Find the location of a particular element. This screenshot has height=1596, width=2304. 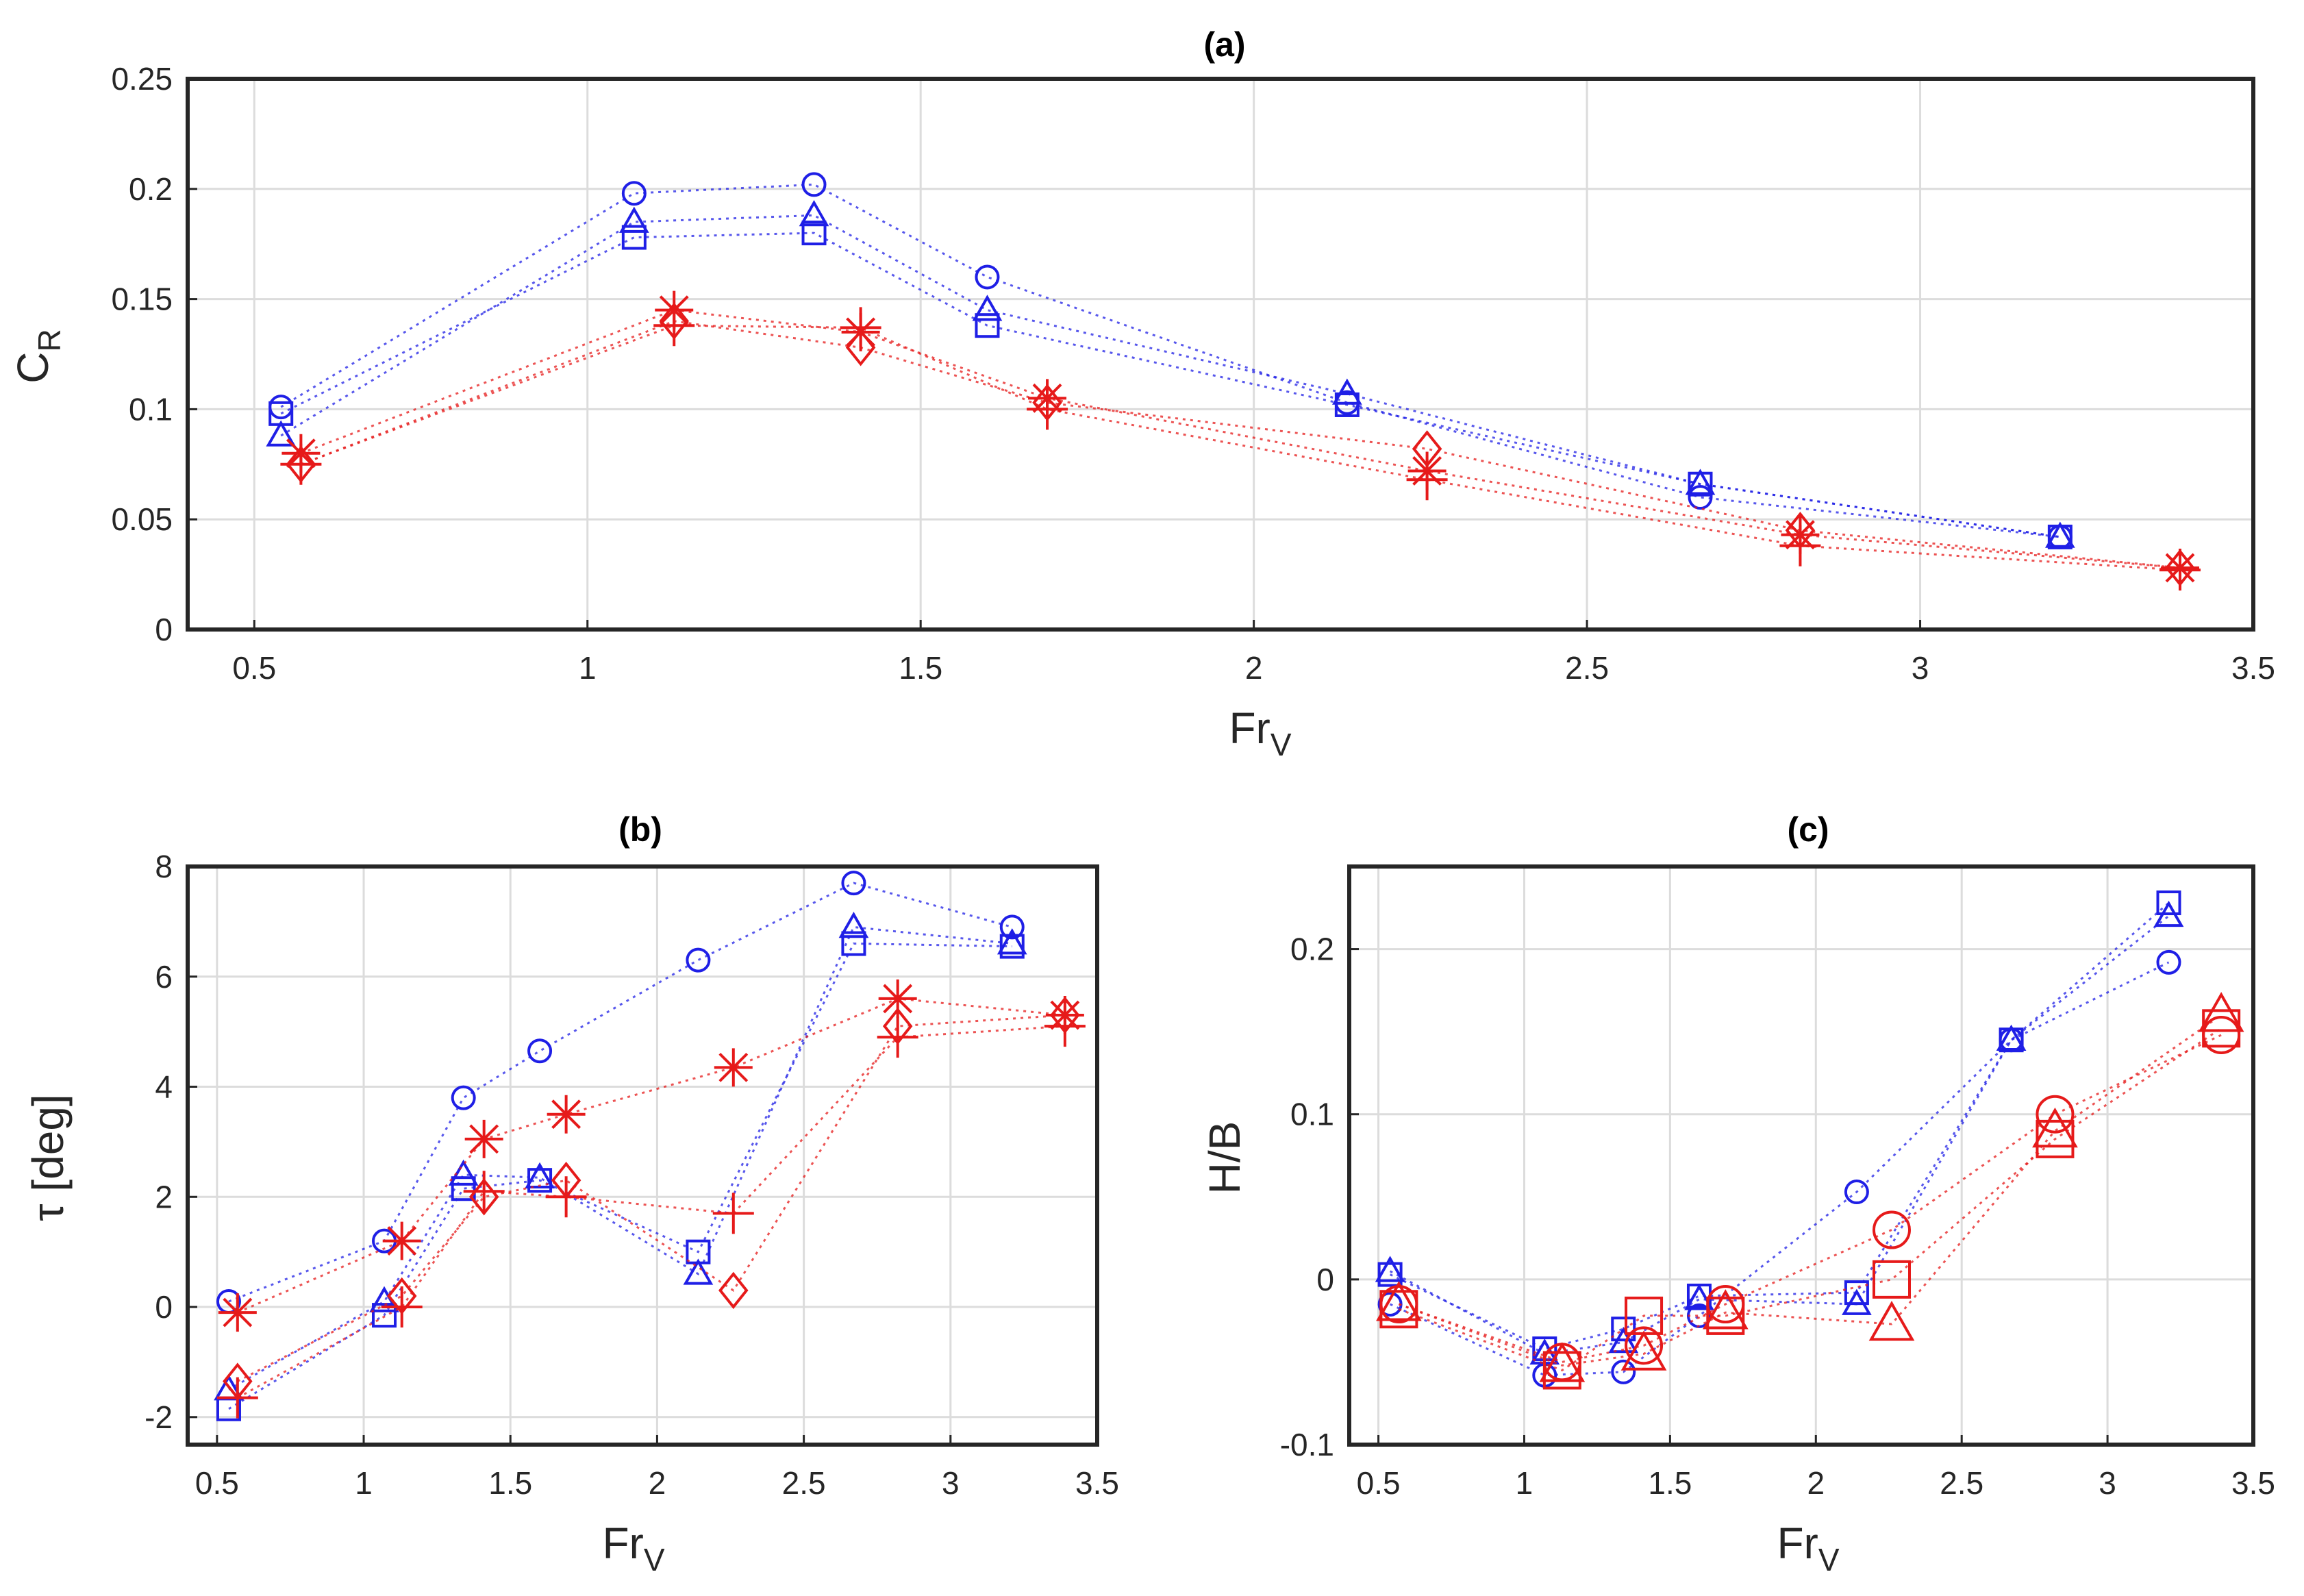

series-group-c is located at coordinates (1809, 1140).